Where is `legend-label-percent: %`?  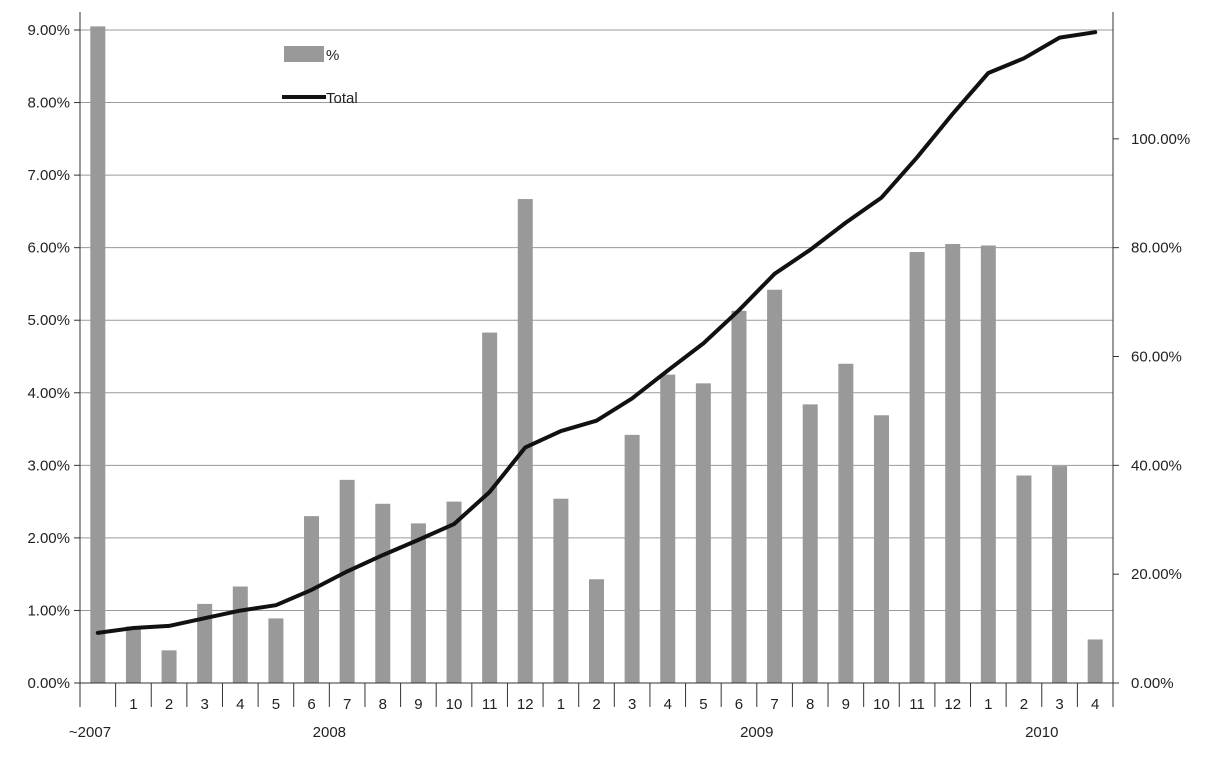
legend-label-percent: % is located at coordinates (332, 55).